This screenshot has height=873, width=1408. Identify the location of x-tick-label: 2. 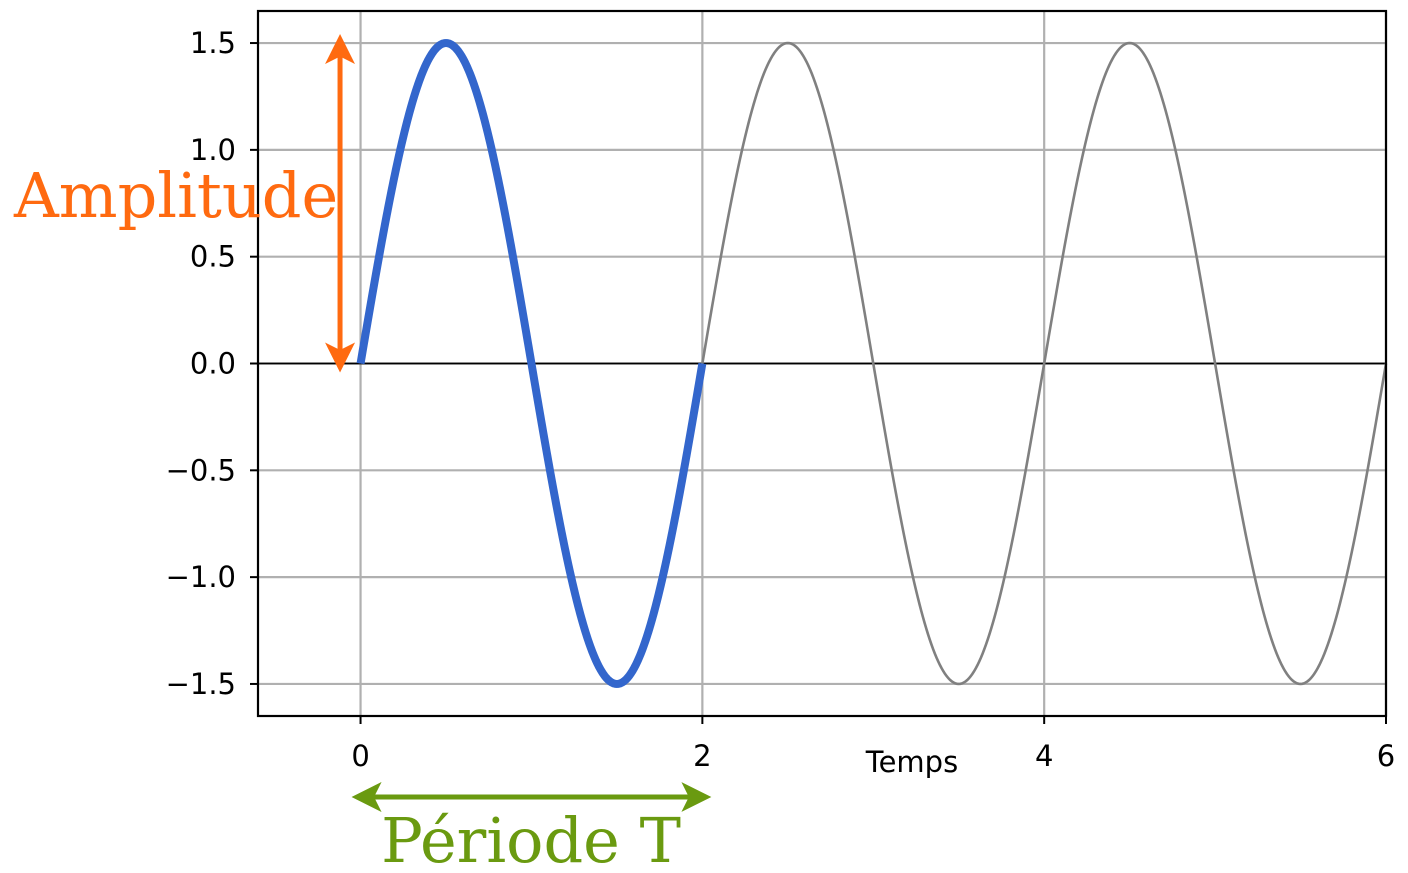
(702, 756).